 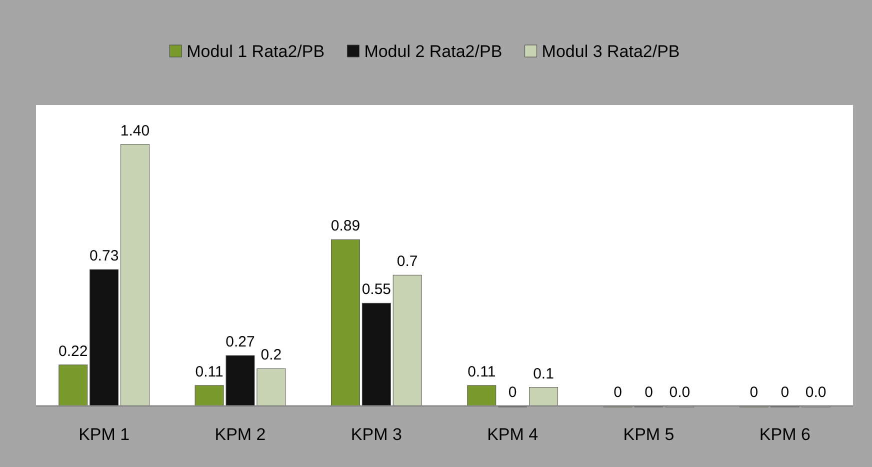 What do you see at coordinates (648, 434) in the screenshot?
I see `x-tick-label: KPM 5` at bounding box center [648, 434].